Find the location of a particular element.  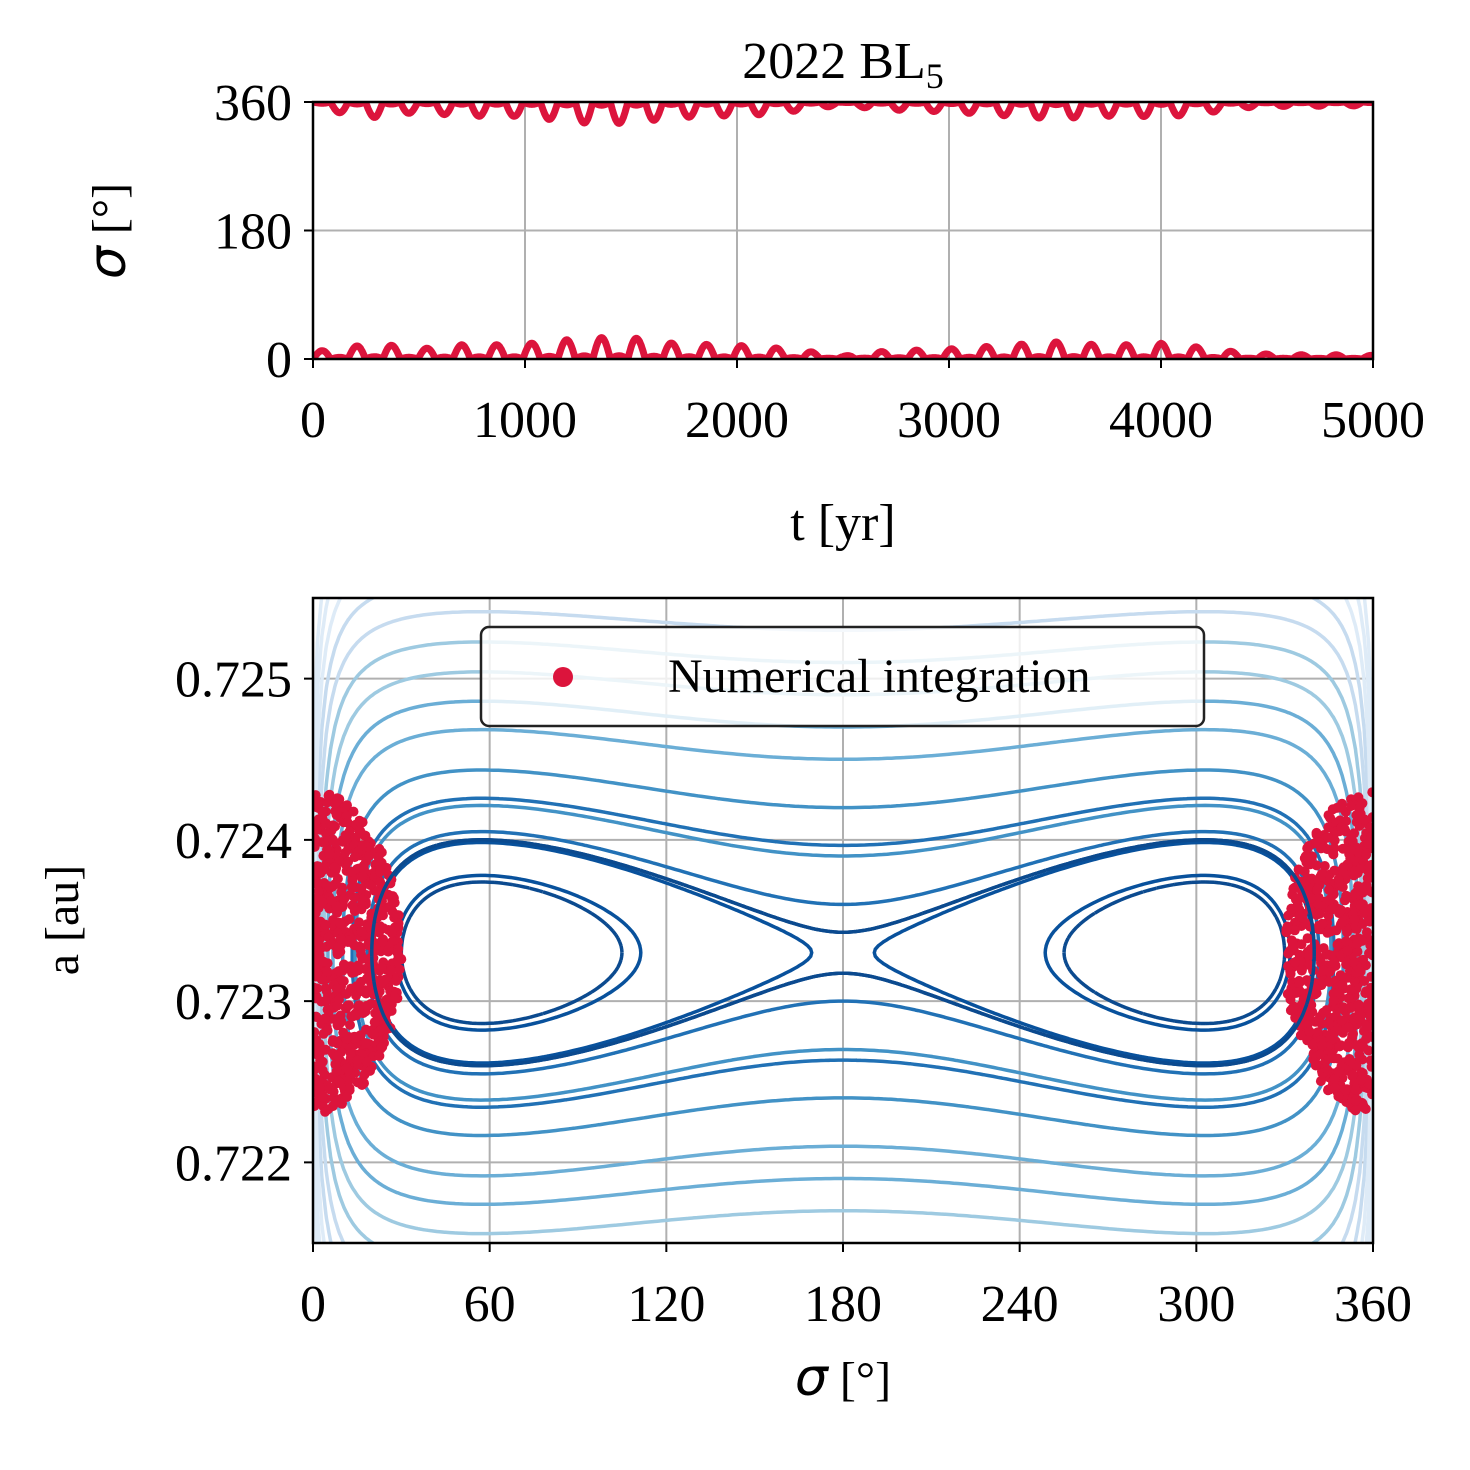

legend-box is located at coordinates (842, 676).